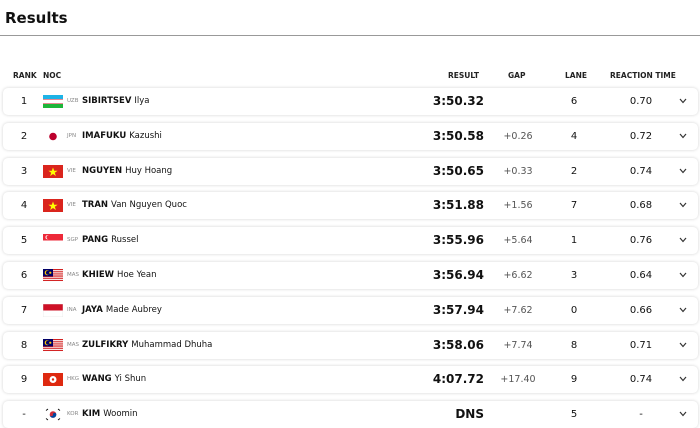 This screenshot has width=700, height=428. I want to click on given-name: Kazushi, so click(145, 135).